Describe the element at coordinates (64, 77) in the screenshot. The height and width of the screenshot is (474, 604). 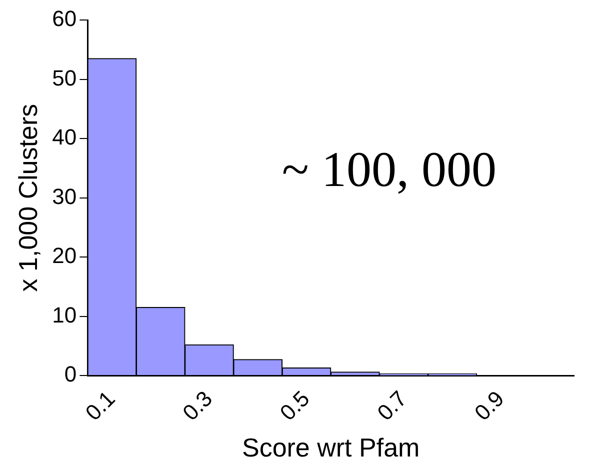
I see `y-tick-label: 50` at that location.